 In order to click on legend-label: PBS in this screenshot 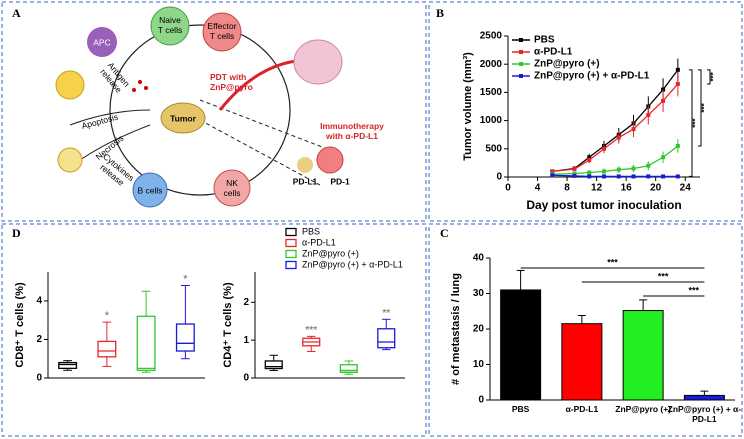, I will do `click(311, 231)`.